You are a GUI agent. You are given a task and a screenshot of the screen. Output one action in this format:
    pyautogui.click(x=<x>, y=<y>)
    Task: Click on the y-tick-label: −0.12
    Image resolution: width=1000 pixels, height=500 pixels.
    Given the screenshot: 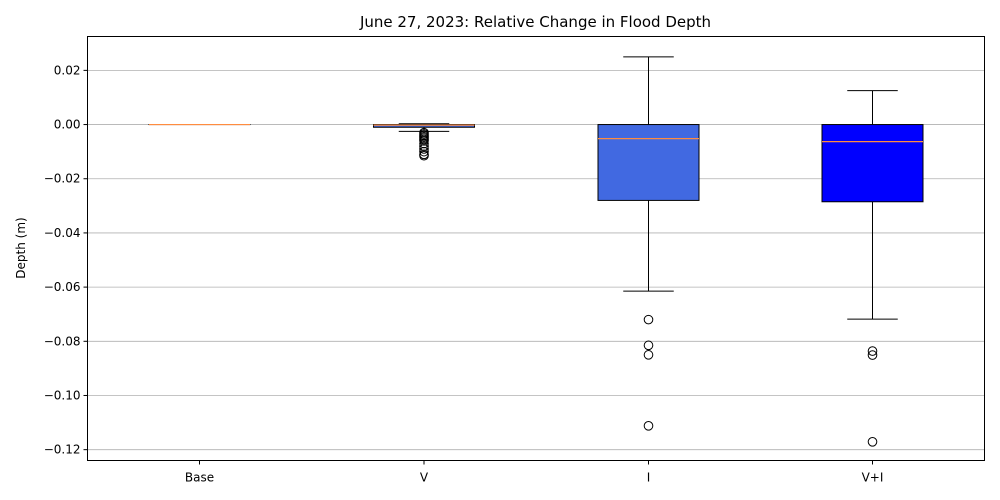 What is the action you would take?
    pyautogui.click(x=62, y=450)
    